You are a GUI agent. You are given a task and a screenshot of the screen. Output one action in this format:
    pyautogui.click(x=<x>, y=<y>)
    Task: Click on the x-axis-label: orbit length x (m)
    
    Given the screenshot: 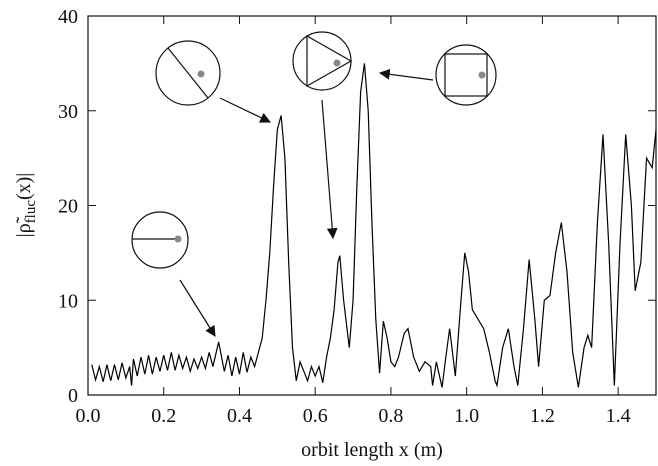 What is the action you would take?
    pyautogui.click(x=372, y=450)
    